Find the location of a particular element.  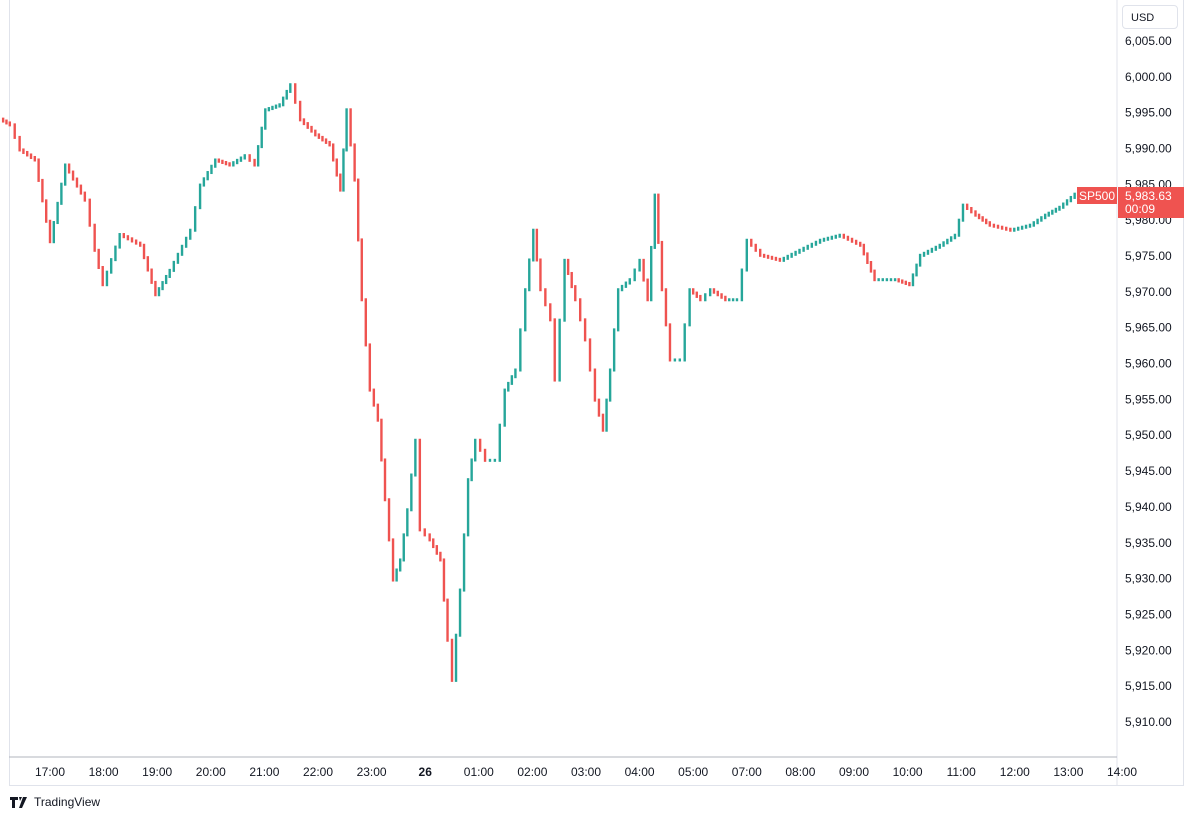

tradingview-logo: TradingView is located at coordinates (55, 802).